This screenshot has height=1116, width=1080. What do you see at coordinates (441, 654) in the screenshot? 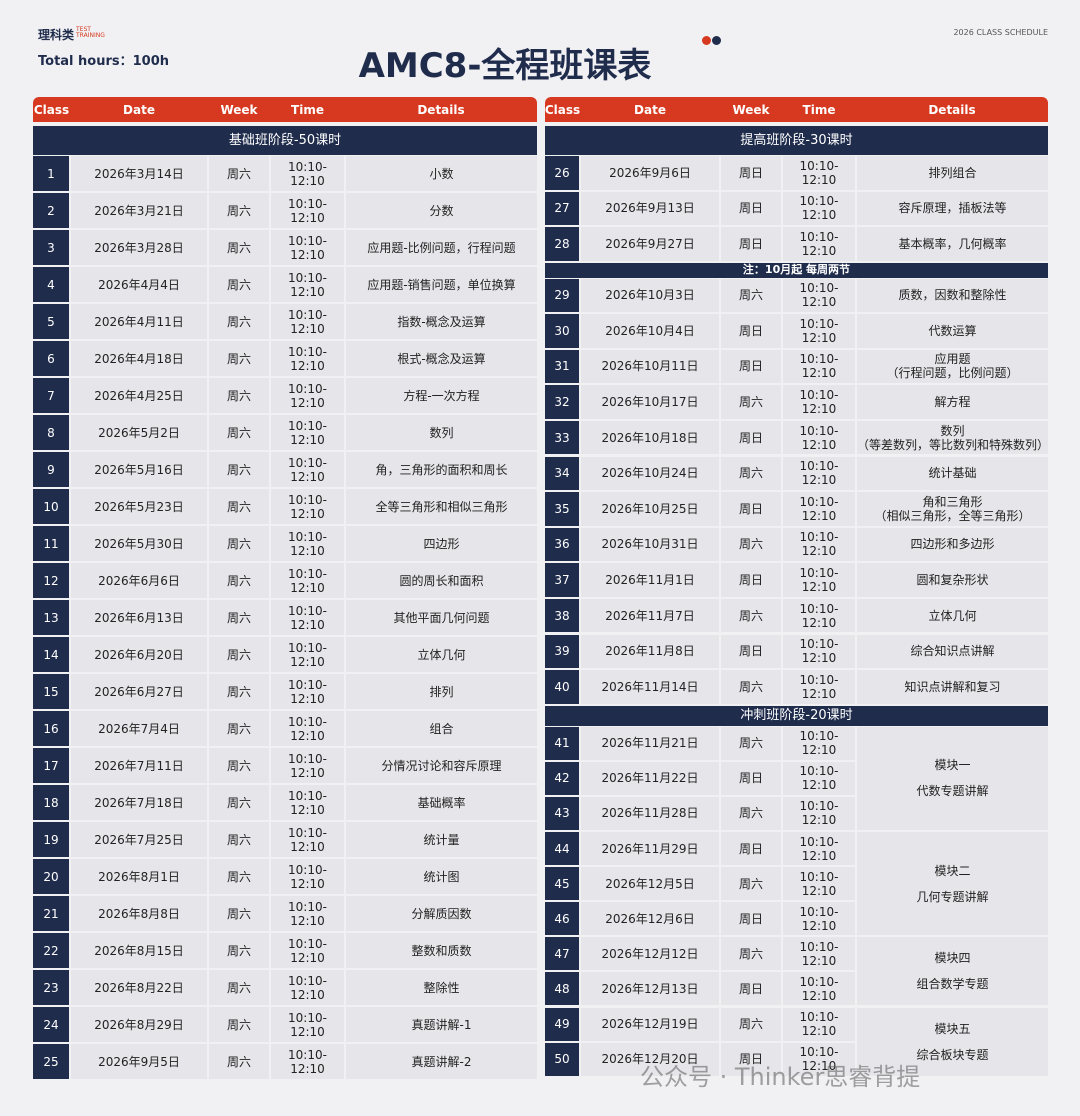
I see `details-cell: 立体几何` at bounding box center [441, 654].